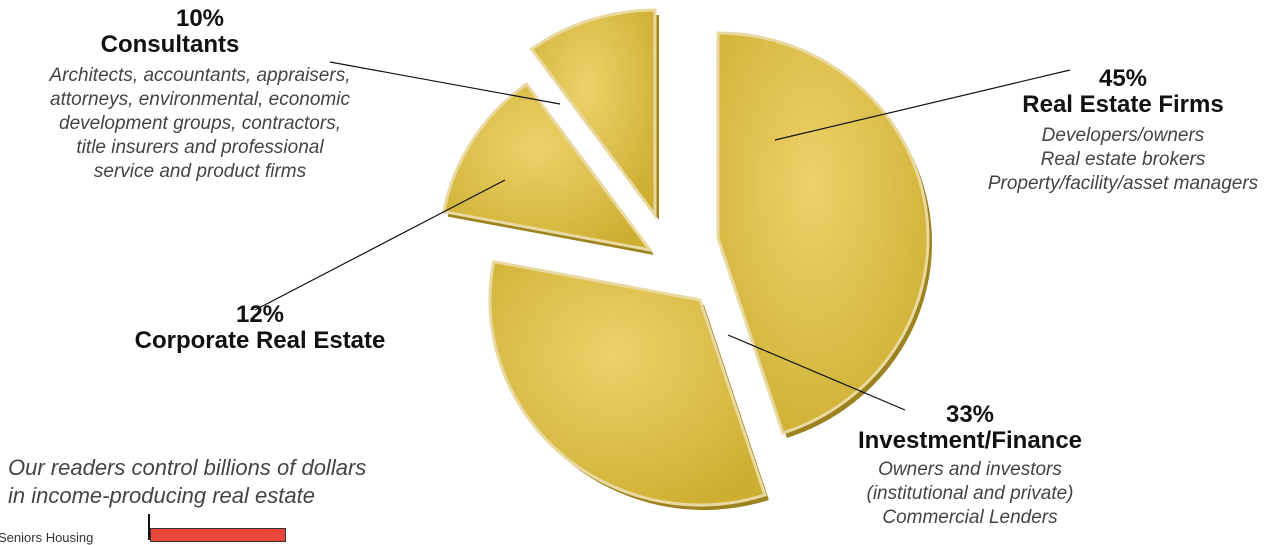 The height and width of the screenshot is (545, 1275). I want to click on cat-investment: Investment/Finance, so click(970, 440).